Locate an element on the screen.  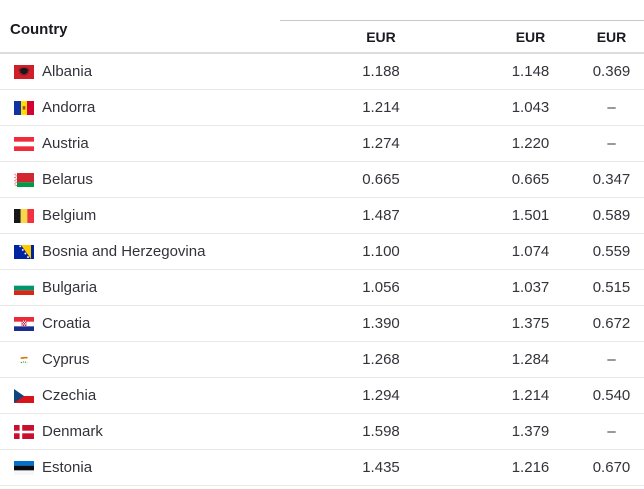
estonia-flag-icon is located at coordinates (24, 467).